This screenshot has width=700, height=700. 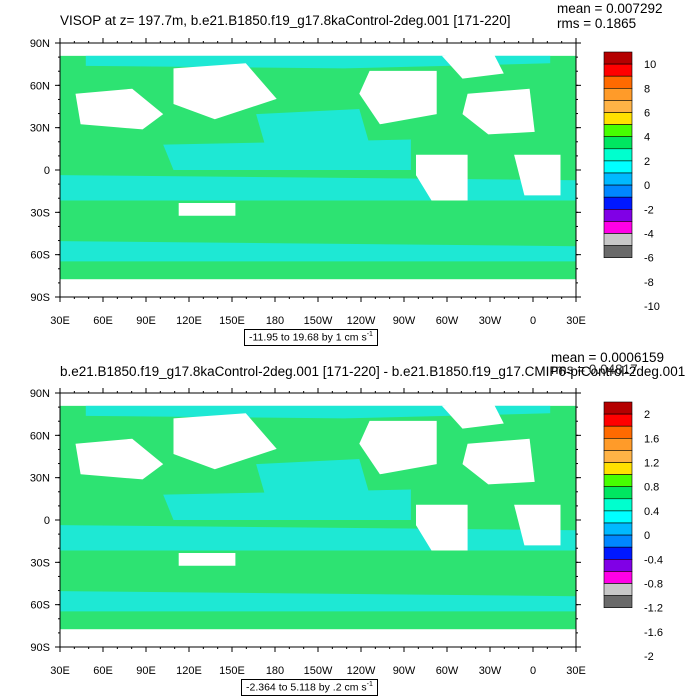 What do you see at coordinates (308, 337) in the screenshot?
I see `range-text: -11.95 to 19.68 by 1 cm s` at bounding box center [308, 337].